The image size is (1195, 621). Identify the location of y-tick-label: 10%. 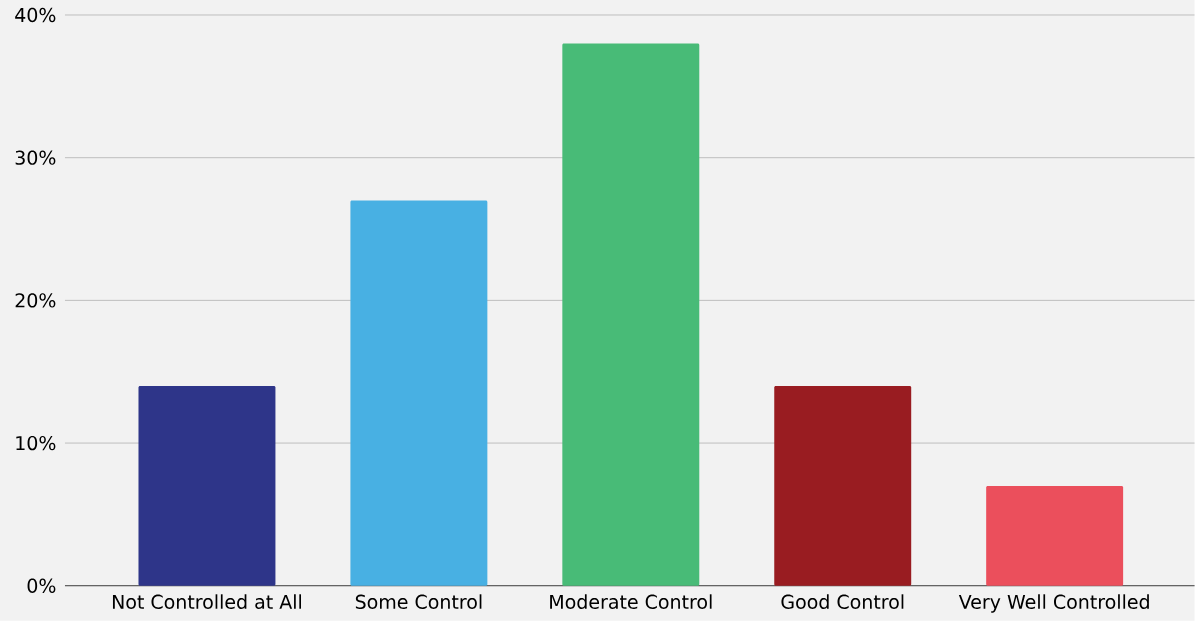
(36, 443).